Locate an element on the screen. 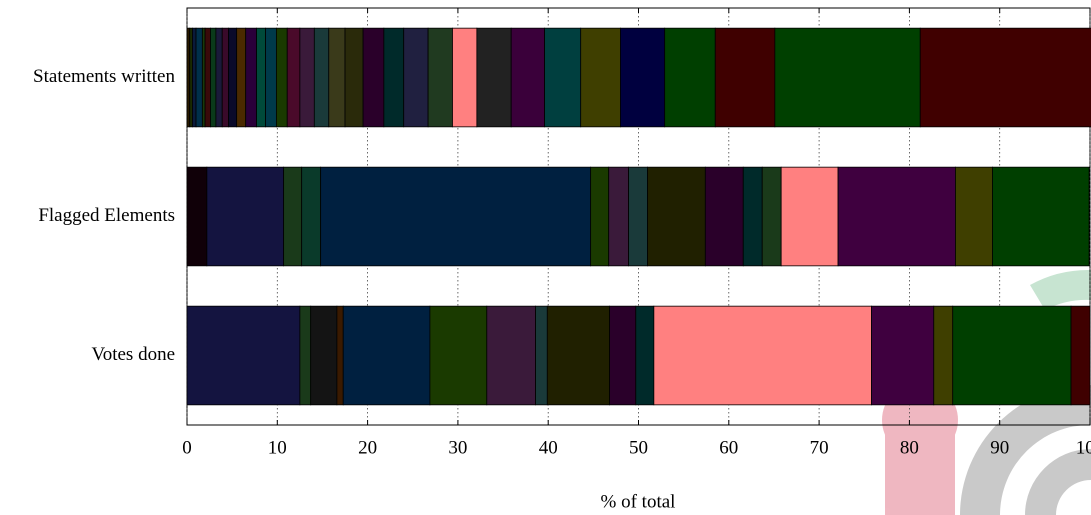  y-tick-label: Statements written is located at coordinates (104, 76).